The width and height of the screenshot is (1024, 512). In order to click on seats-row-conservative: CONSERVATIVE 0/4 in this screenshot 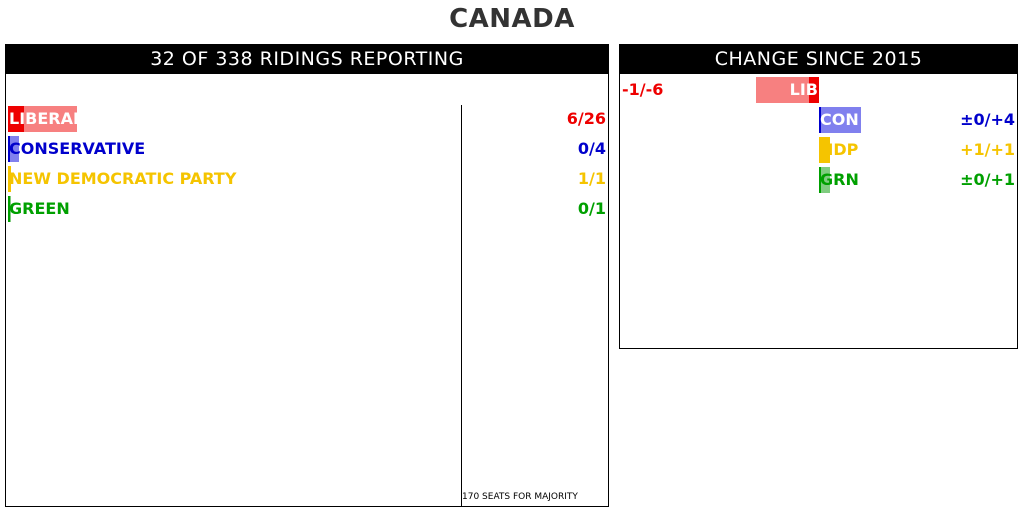, I will do `click(307, 149)`.